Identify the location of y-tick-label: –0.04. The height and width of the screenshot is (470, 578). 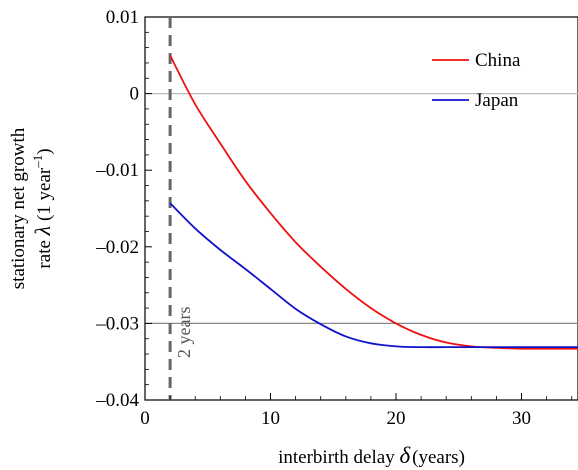
(117, 400).